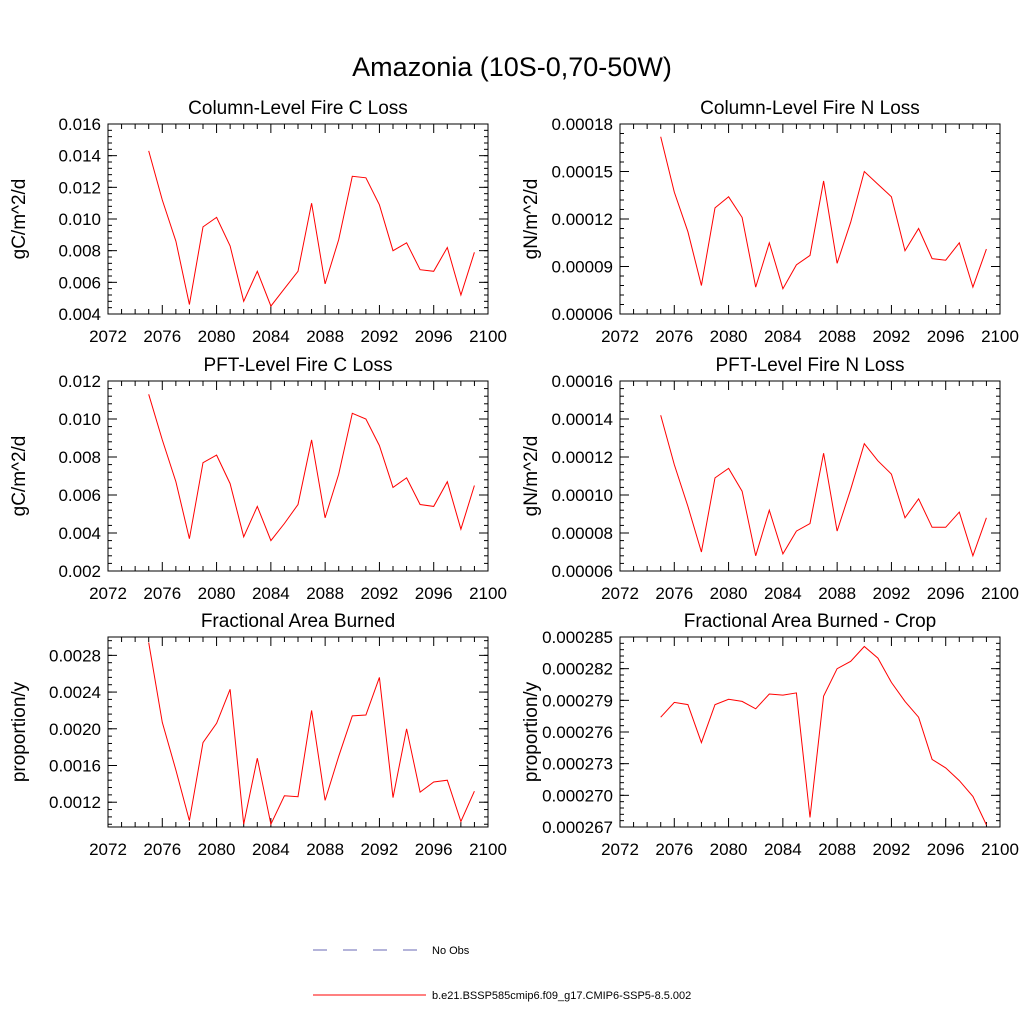  I want to click on y-tick-label: 0.016, so click(79, 124).